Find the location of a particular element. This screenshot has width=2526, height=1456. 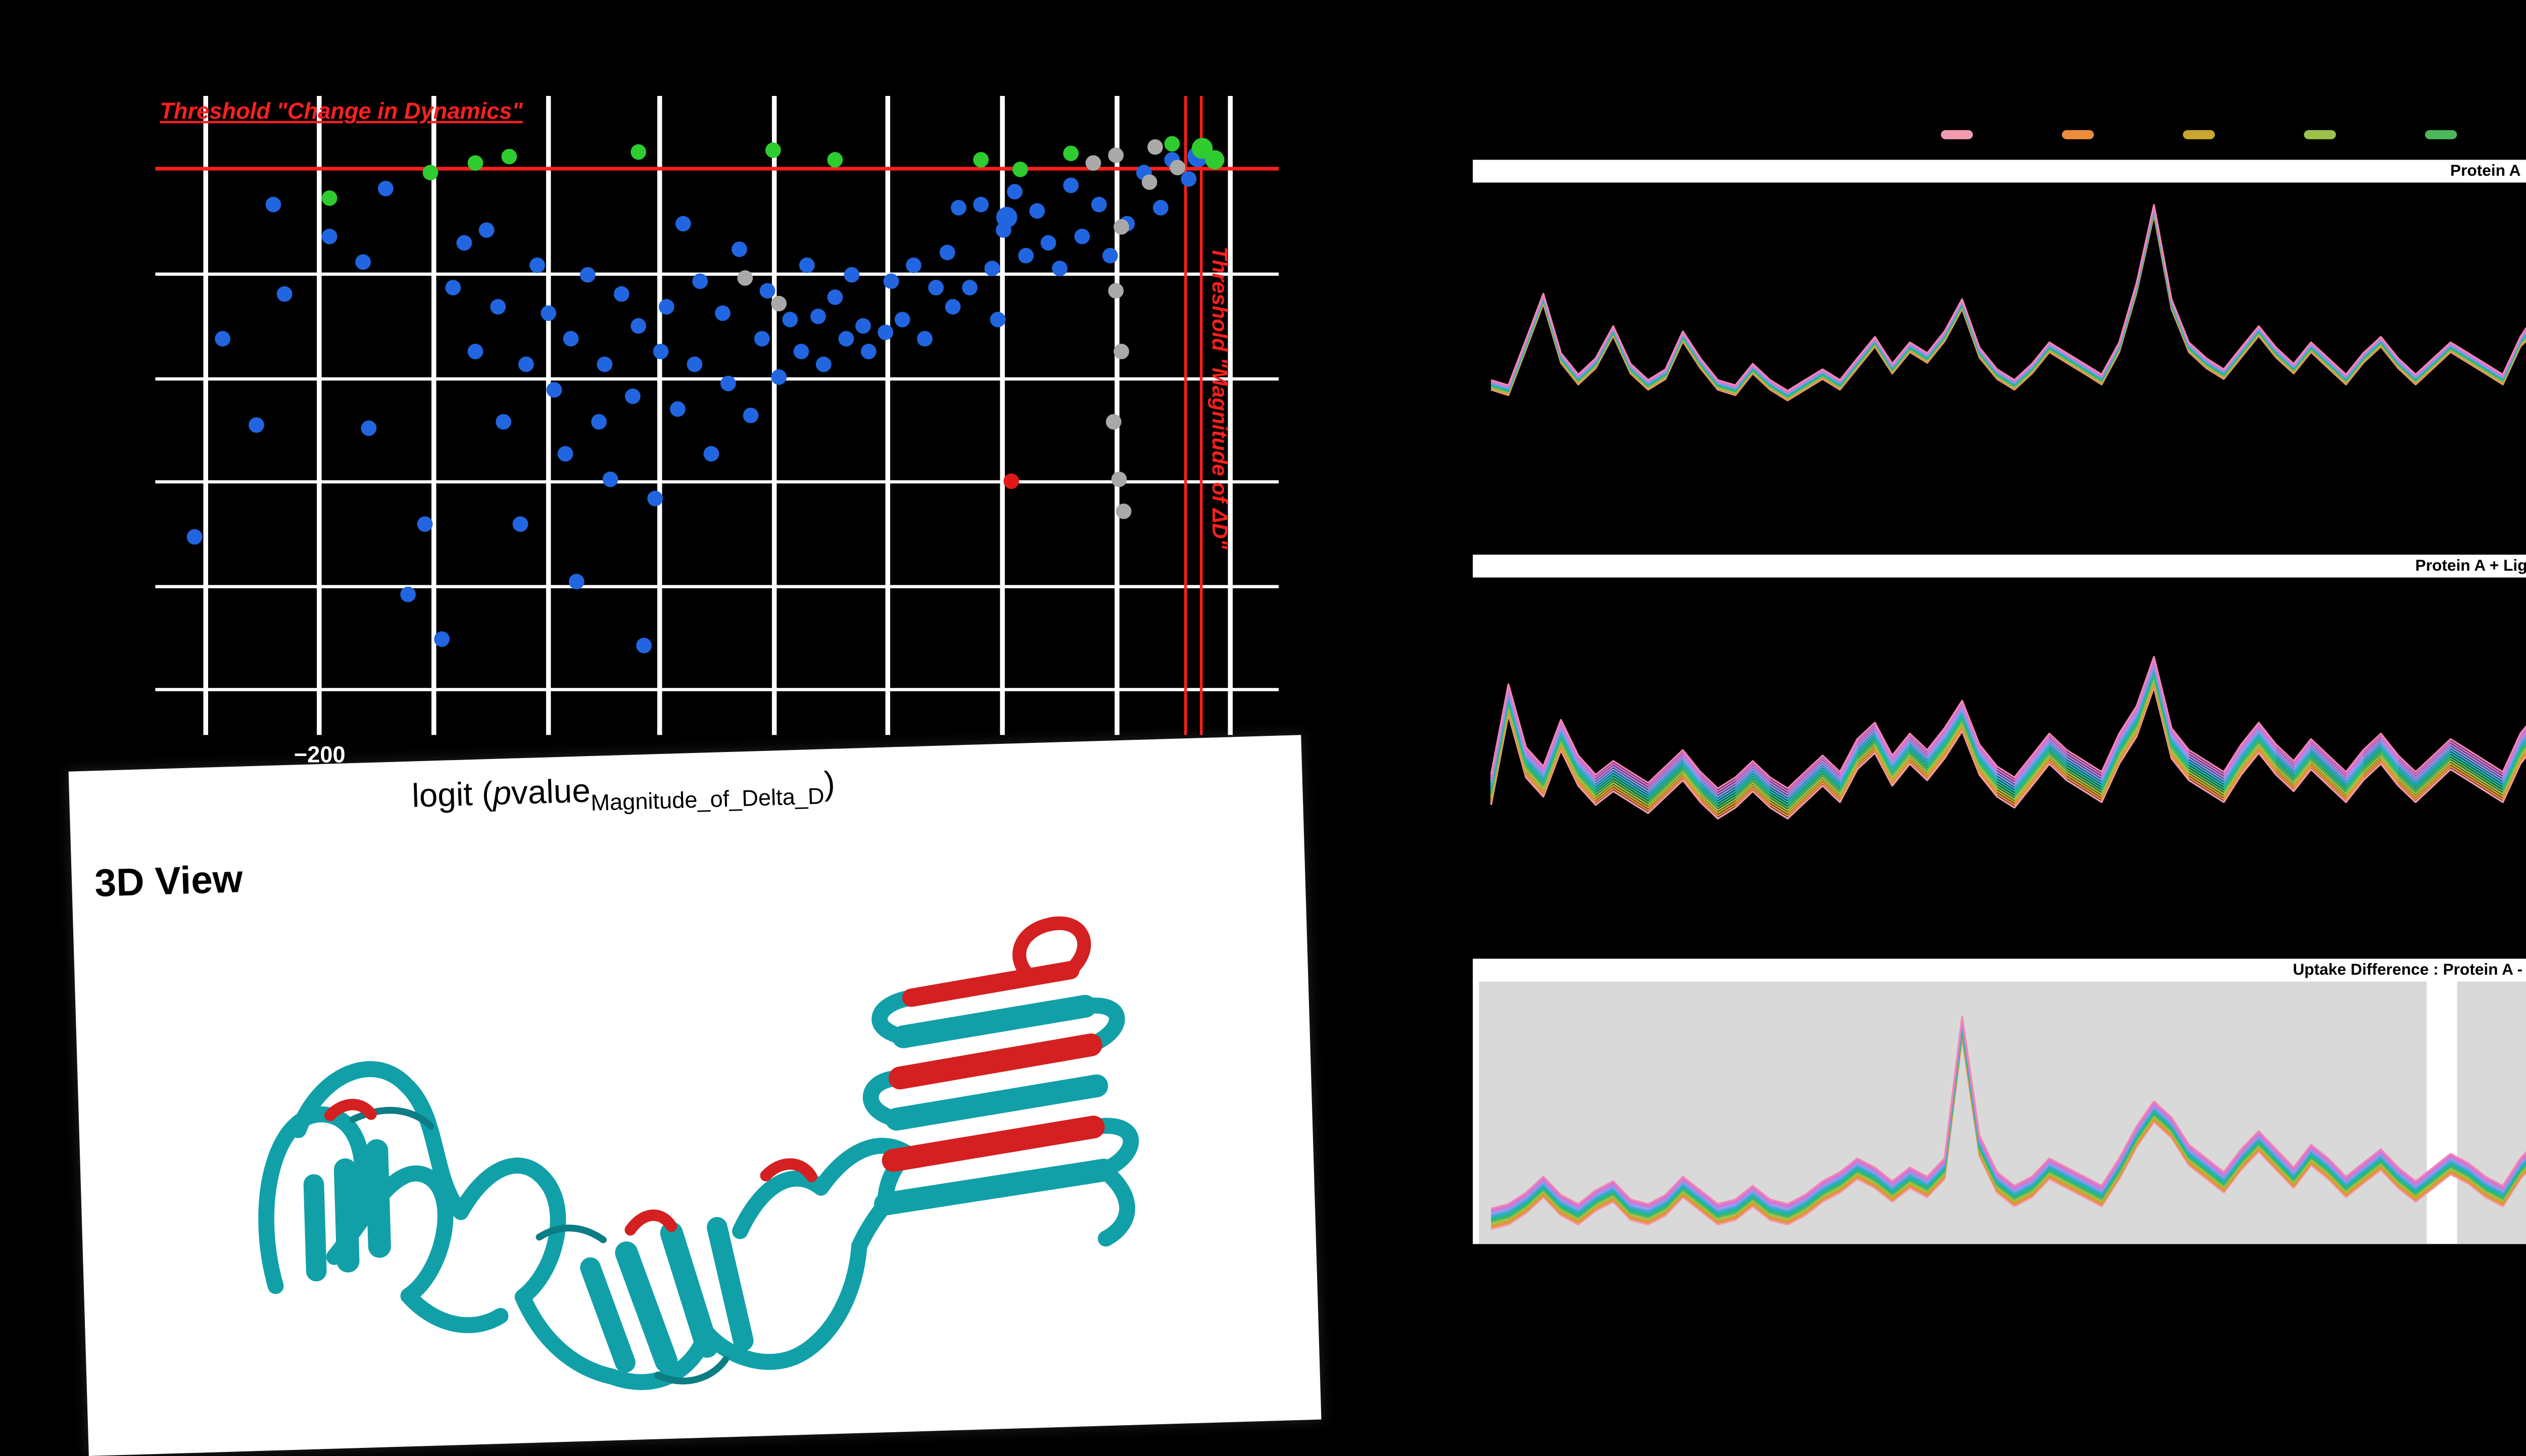

panel-title-protein-a-ligand: Protein A + Ligand is located at coordinates (1999, 566).